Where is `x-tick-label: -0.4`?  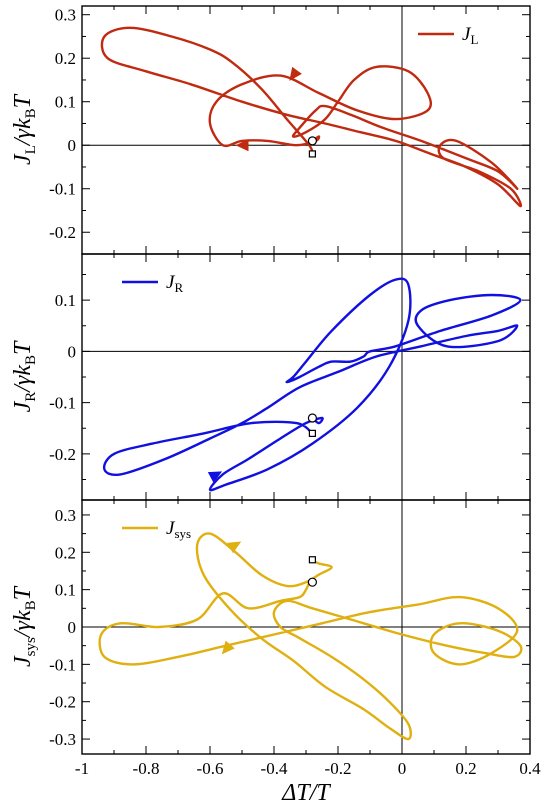
x-tick-label: -0.4 is located at coordinates (274, 768).